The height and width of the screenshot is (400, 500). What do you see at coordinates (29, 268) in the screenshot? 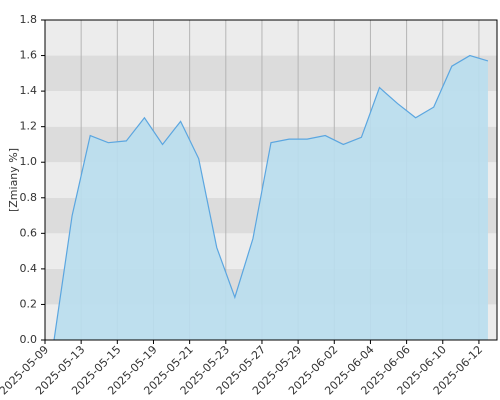
I see `y-tick-label: 0.4` at bounding box center [29, 268].